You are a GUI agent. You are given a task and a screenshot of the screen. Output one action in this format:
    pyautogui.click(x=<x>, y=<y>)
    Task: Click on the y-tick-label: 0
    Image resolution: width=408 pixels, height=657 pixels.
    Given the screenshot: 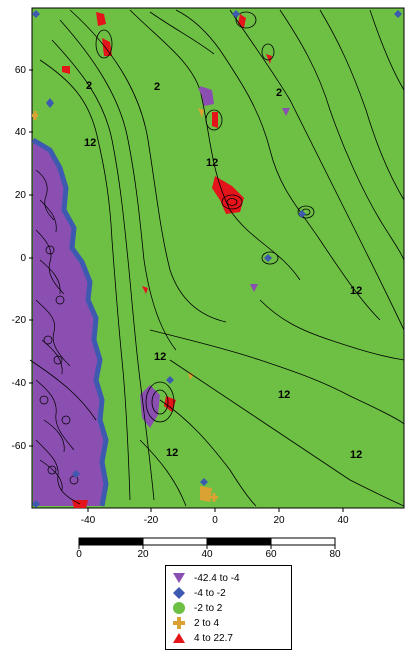 What is the action you would take?
    pyautogui.click(x=23, y=258)
    